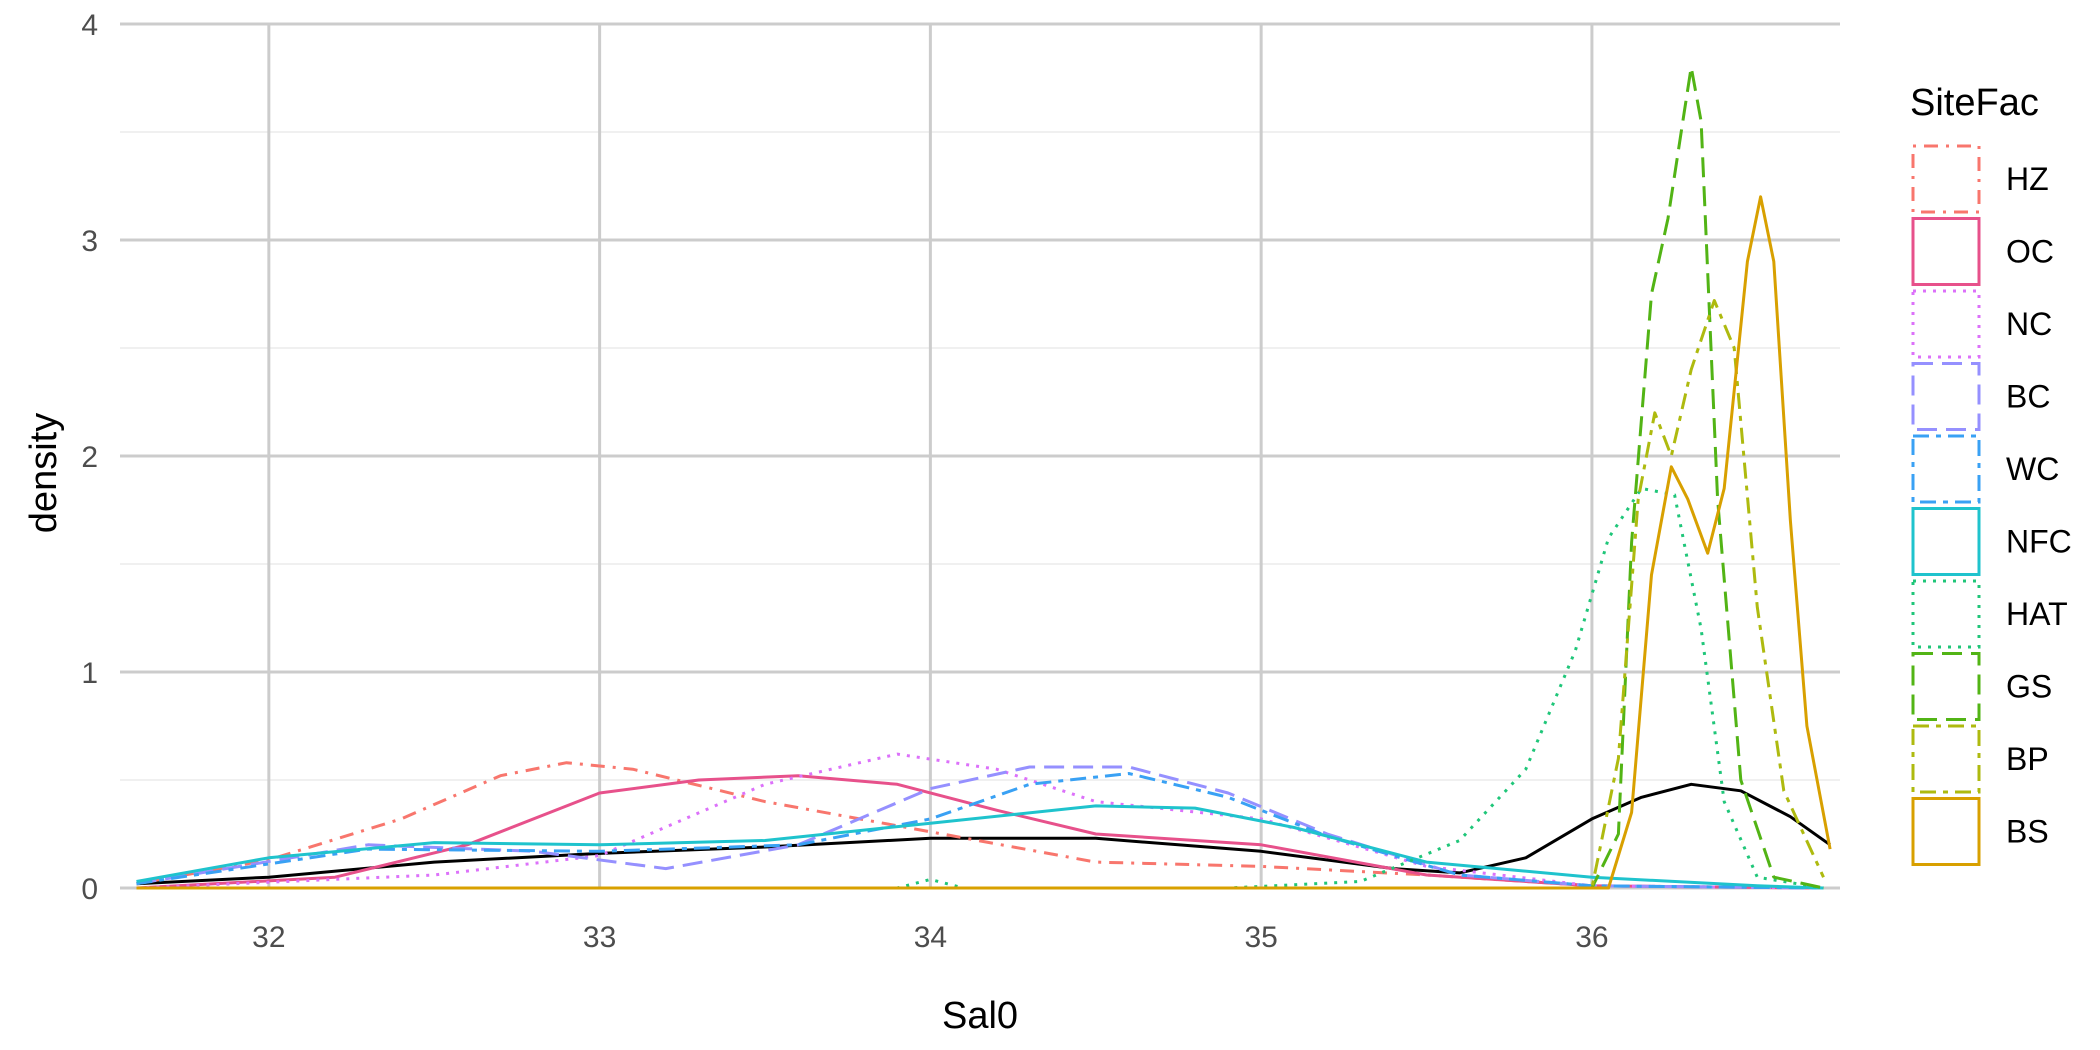  I want to click on legend-label: NC, so click(2029, 324).